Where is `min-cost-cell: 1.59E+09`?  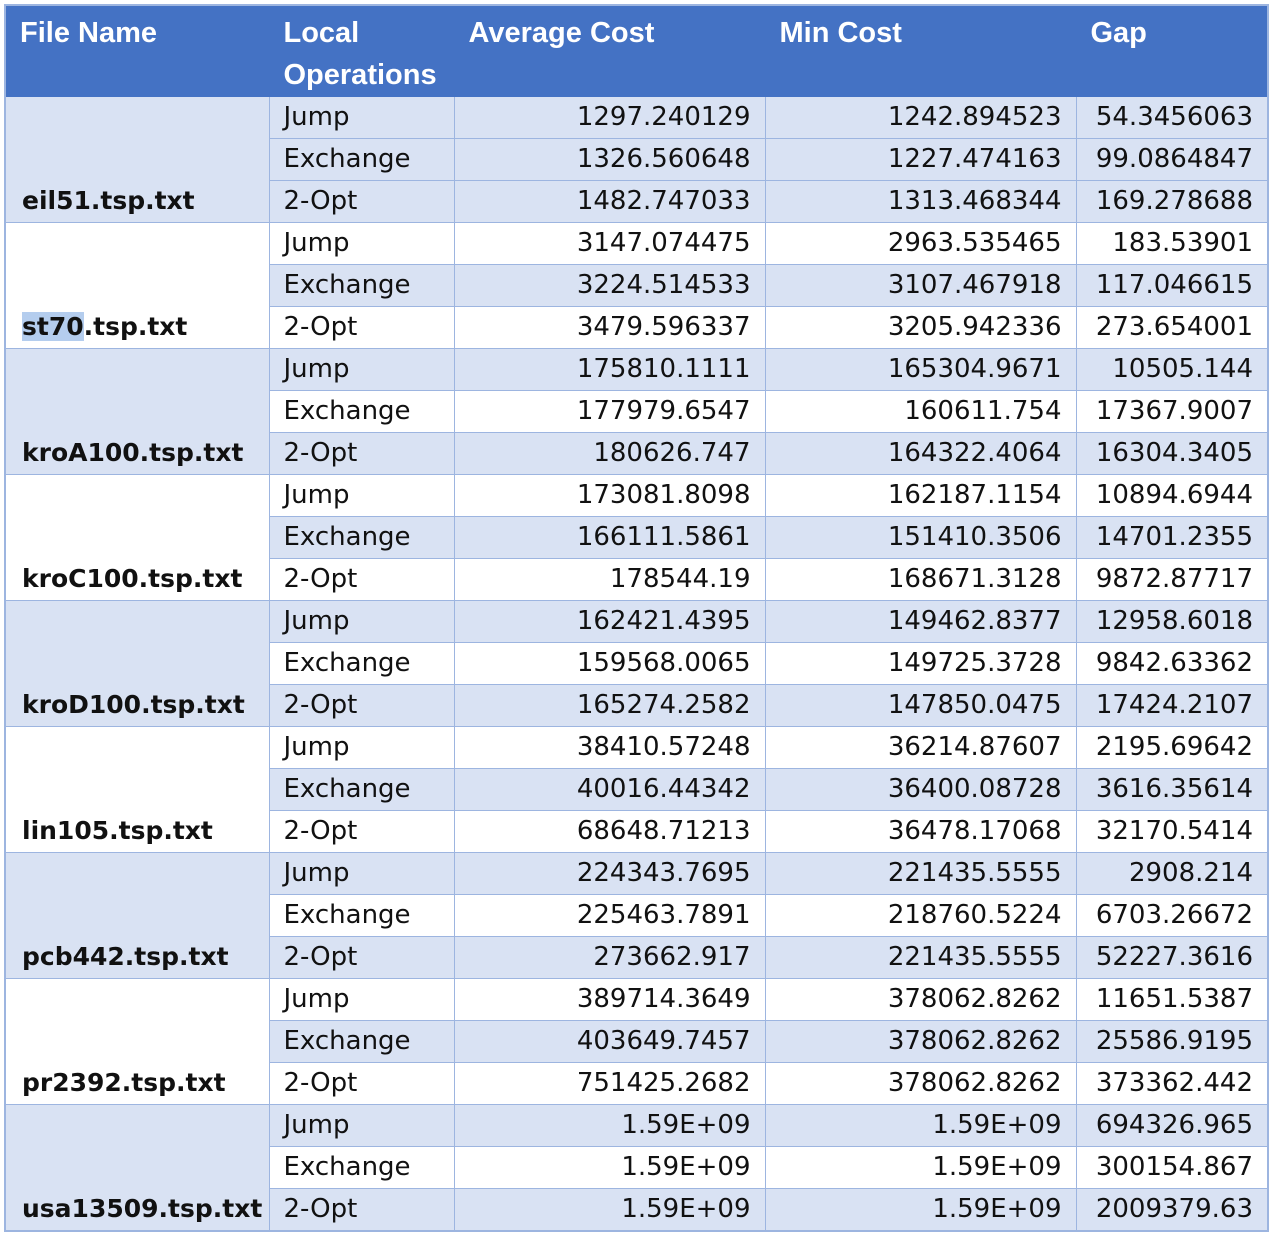
min-cost-cell: 1.59E+09 is located at coordinates (920, 1125).